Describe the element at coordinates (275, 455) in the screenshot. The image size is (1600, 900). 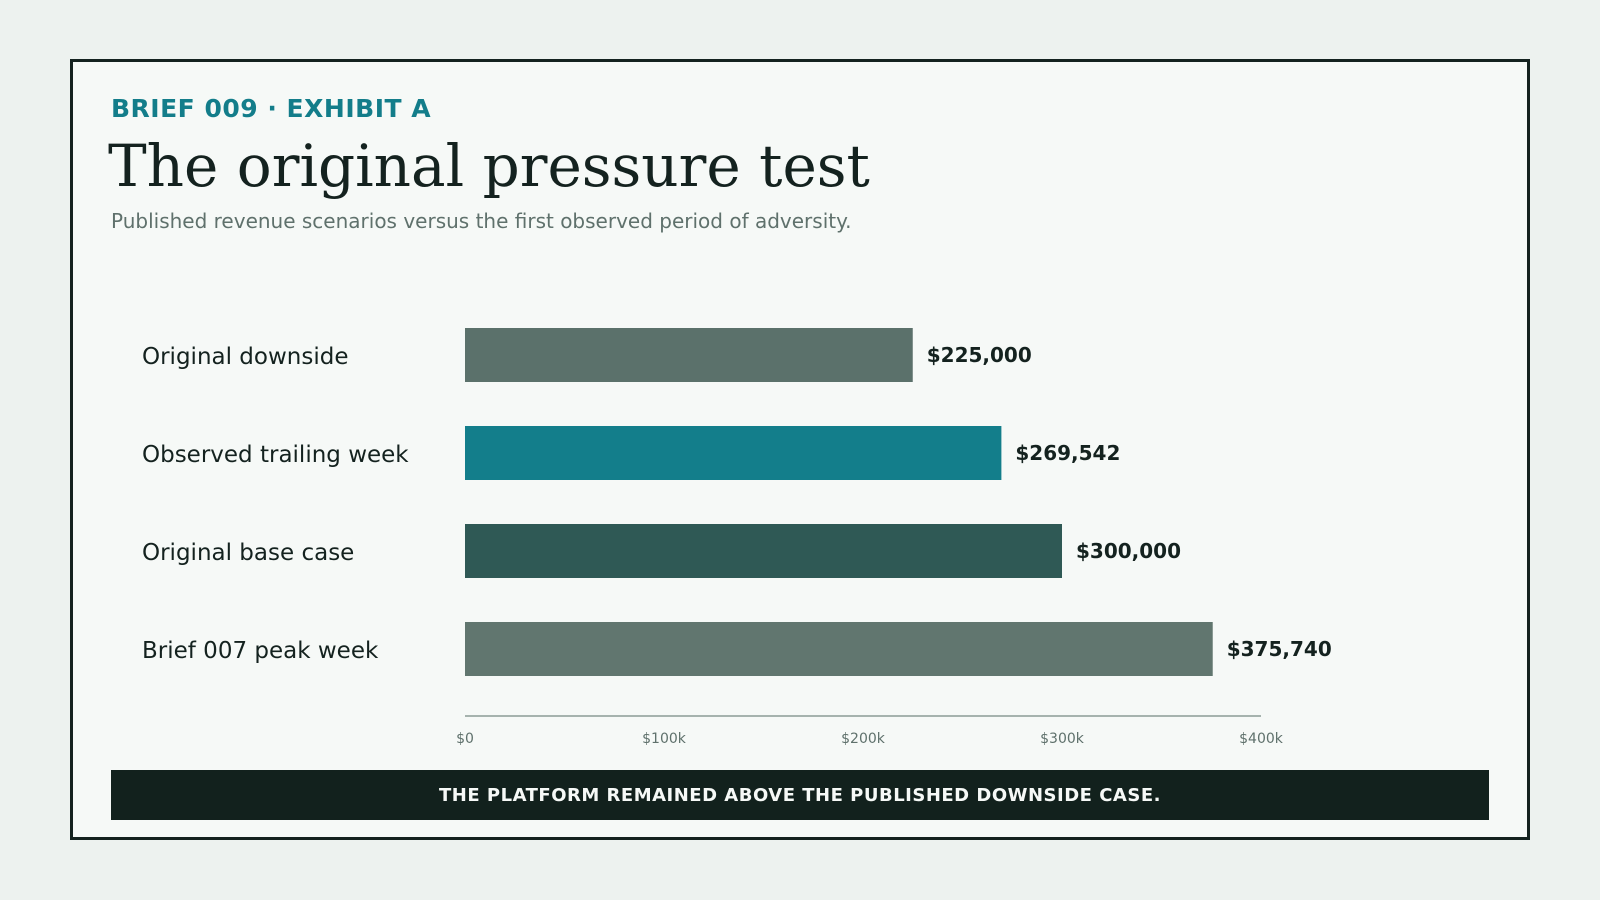
I see `category-label: Observed trailing week` at that location.